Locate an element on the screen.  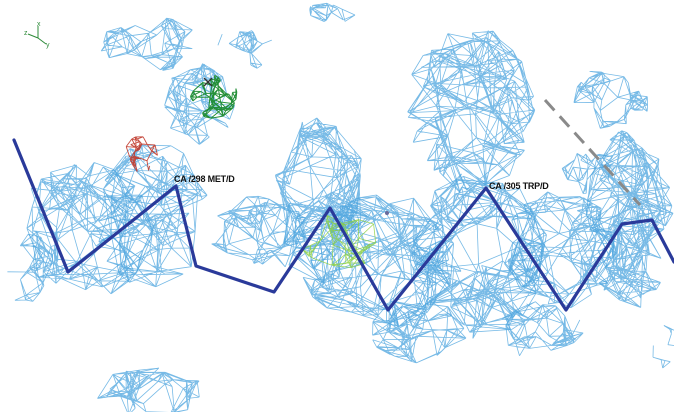
svg-text: z is located at coordinates (26, 33).